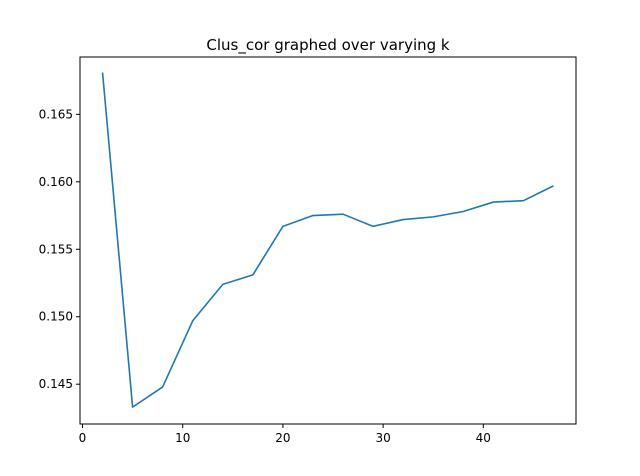 The width and height of the screenshot is (640, 476). What do you see at coordinates (56, 114) in the screenshot?
I see `y-tick-label: 0.165` at bounding box center [56, 114].